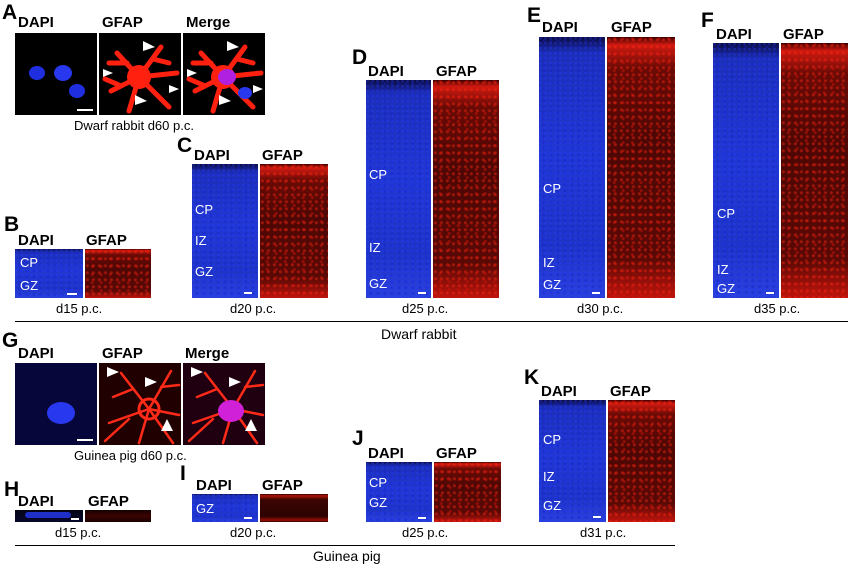  Describe the element at coordinates (224, 74) in the screenshot. I see `panel-a-merge-image` at that location.